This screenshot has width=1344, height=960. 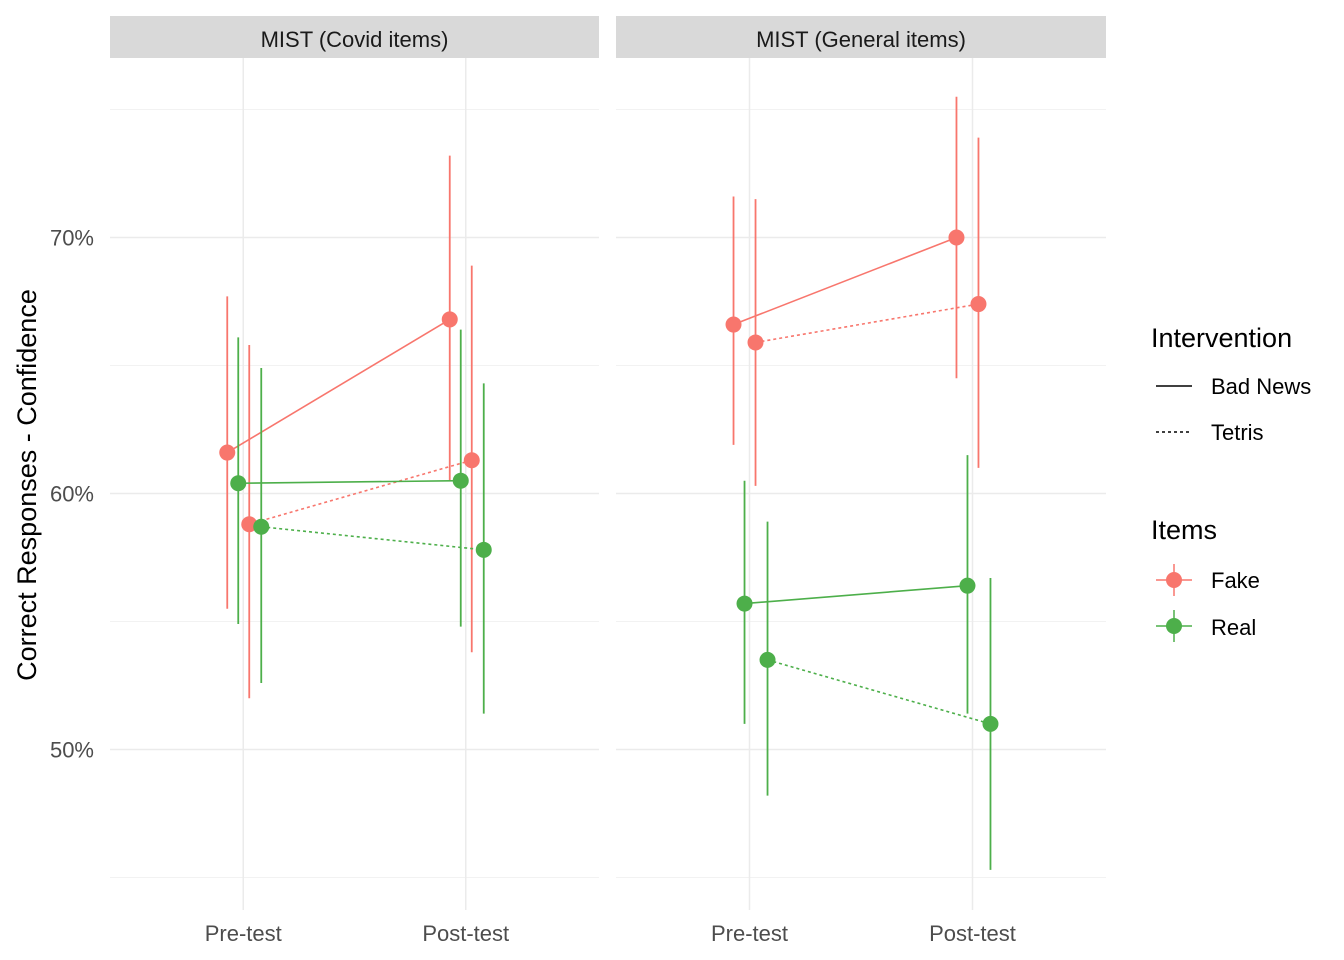 I want to click on y-axis: 50% 60% 70%, so click(x=72, y=494).